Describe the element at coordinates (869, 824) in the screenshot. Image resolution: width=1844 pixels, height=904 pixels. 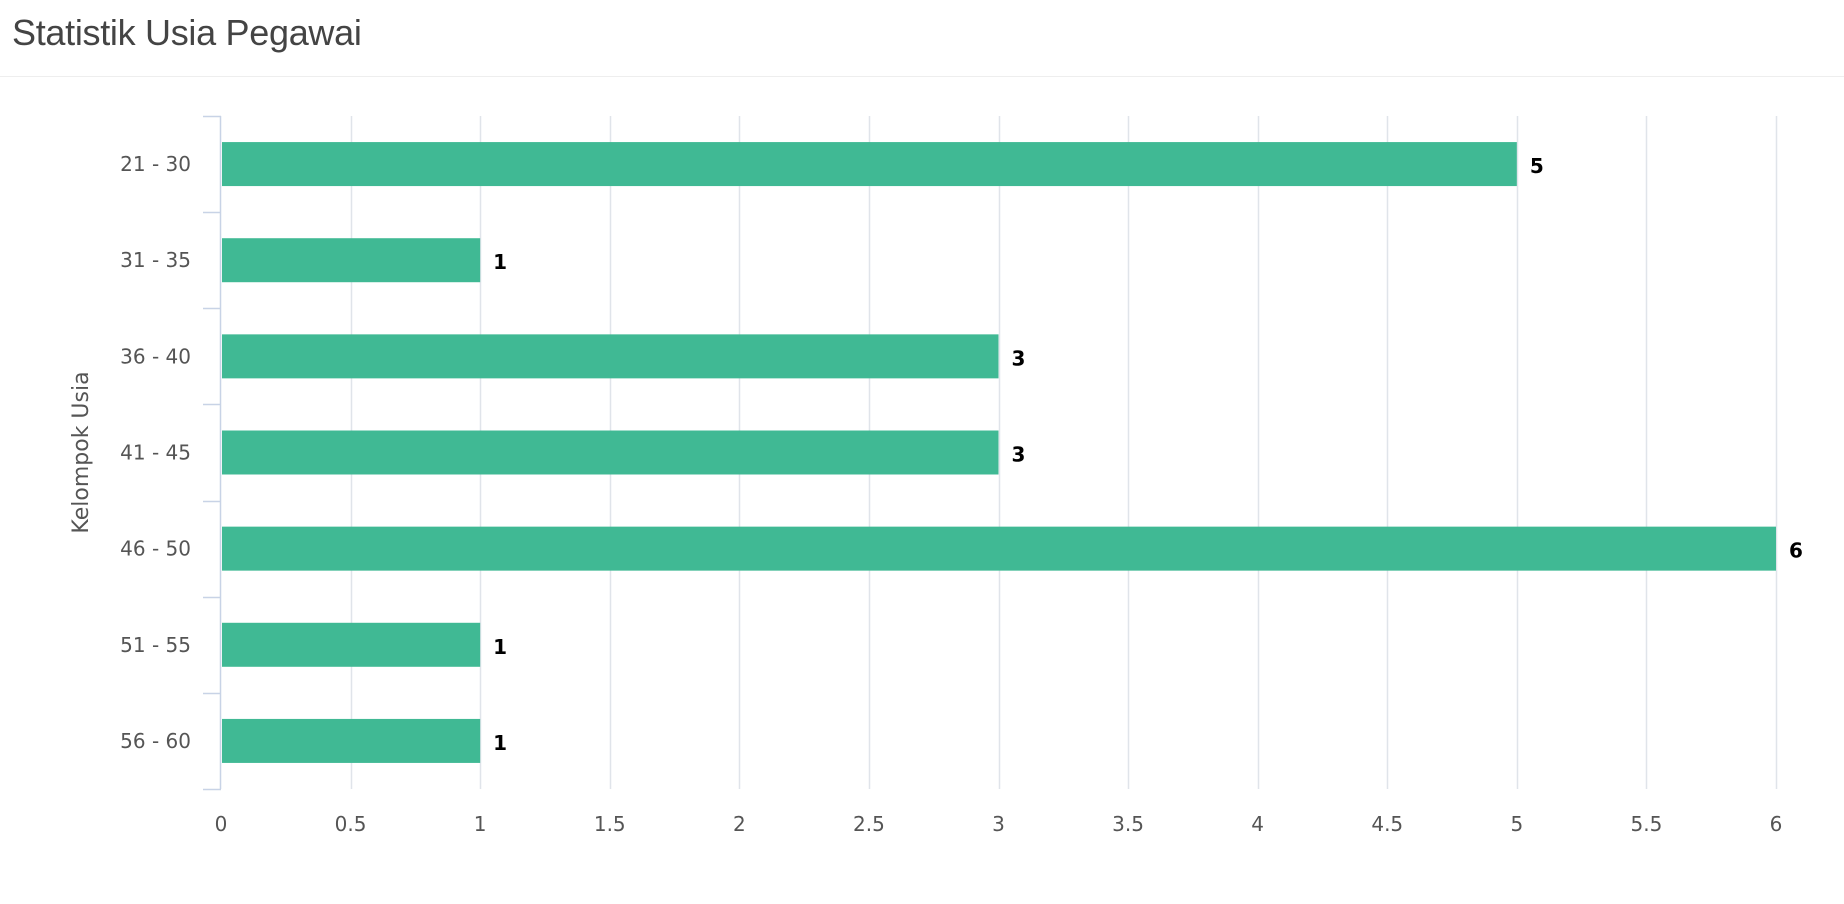
I see `x-tick-label: 2.5` at that location.